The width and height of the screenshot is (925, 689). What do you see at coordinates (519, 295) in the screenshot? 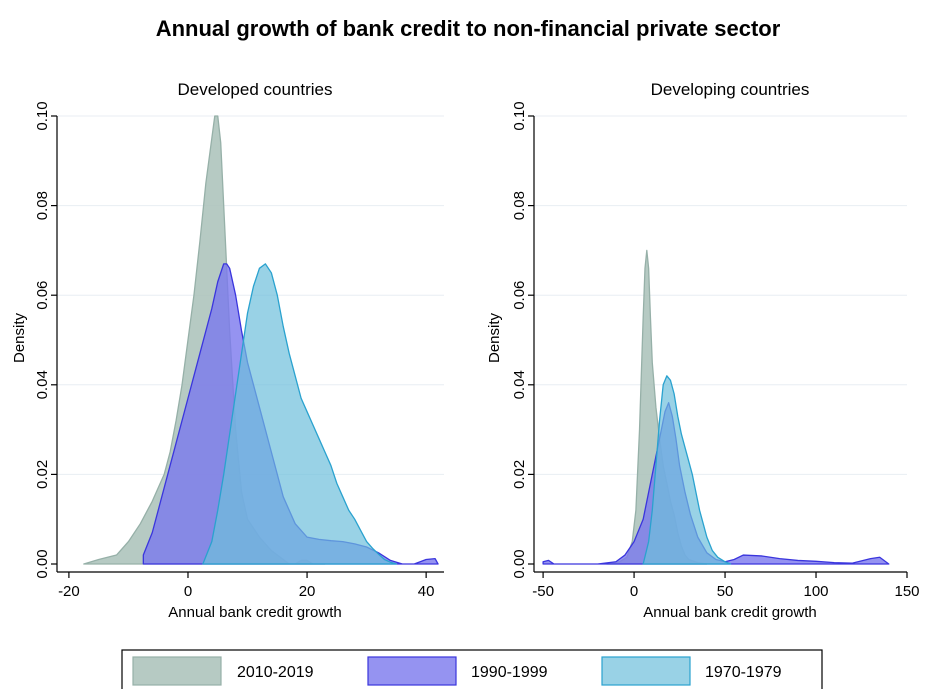
I see `y-tick-label-developing-3: 0.06` at bounding box center [519, 295].